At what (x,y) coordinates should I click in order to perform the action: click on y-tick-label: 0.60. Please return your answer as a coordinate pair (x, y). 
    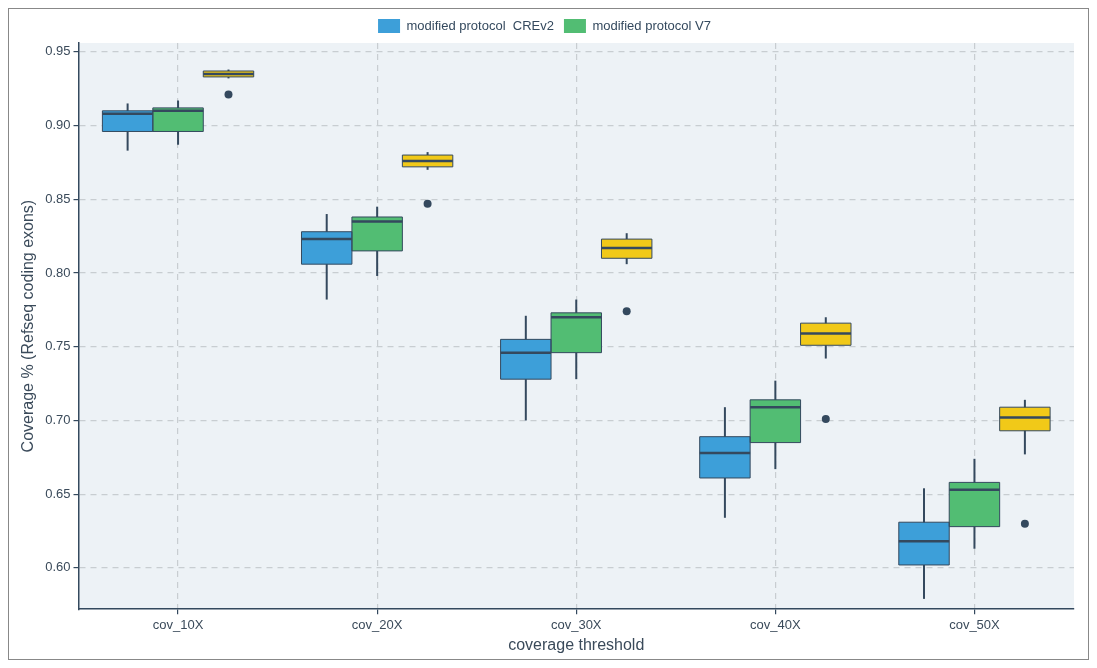
    Looking at the image, I should click on (58, 567).